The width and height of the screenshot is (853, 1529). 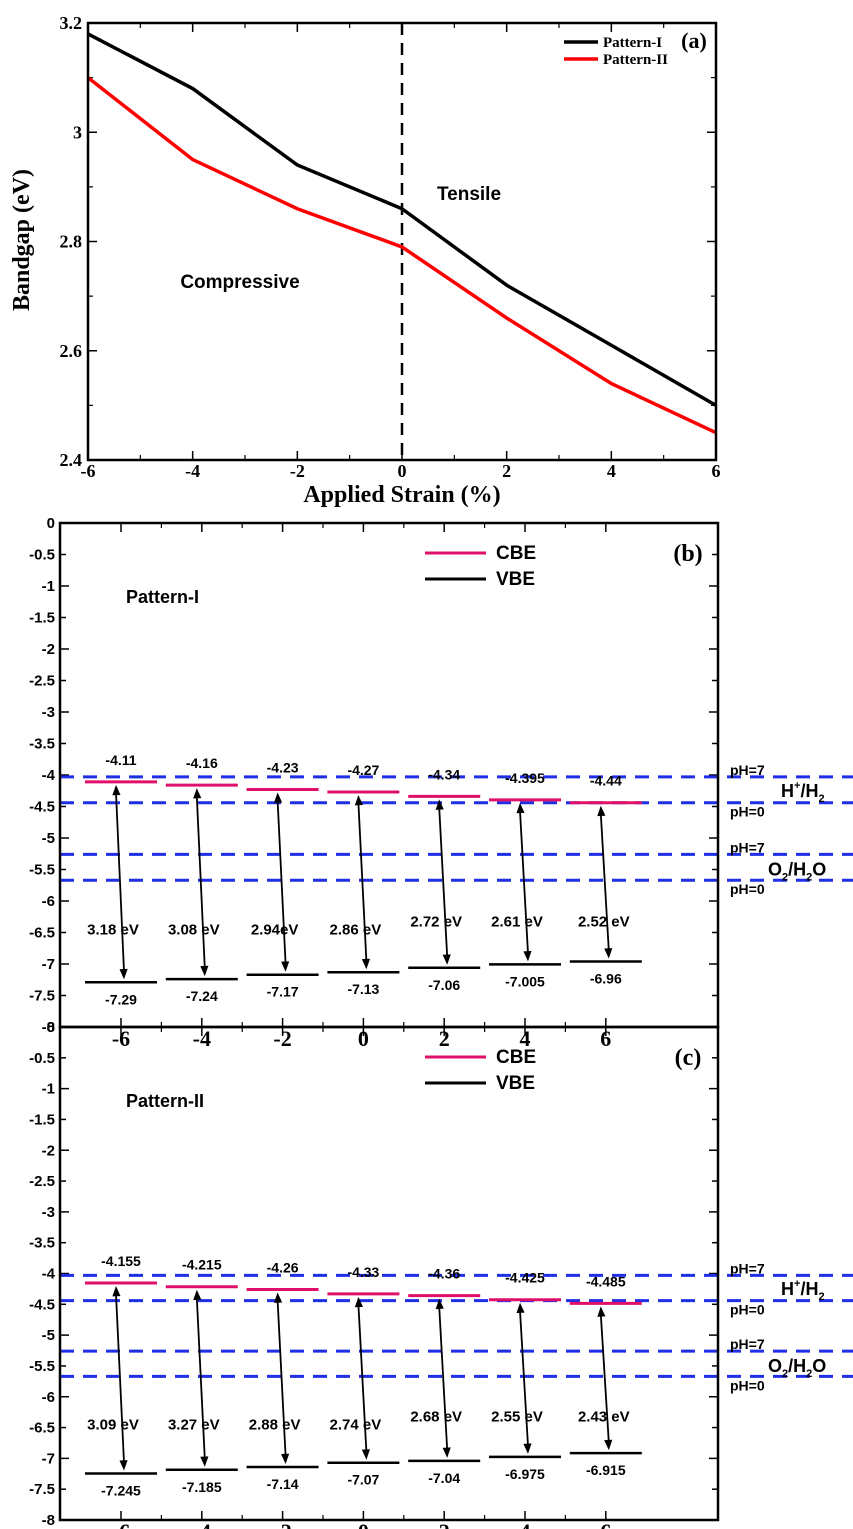 What do you see at coordinates (113, 1425) in the screenshot?
I see `gap-value-label-c: 3.09 eV` at bounding box center [113, 1425].